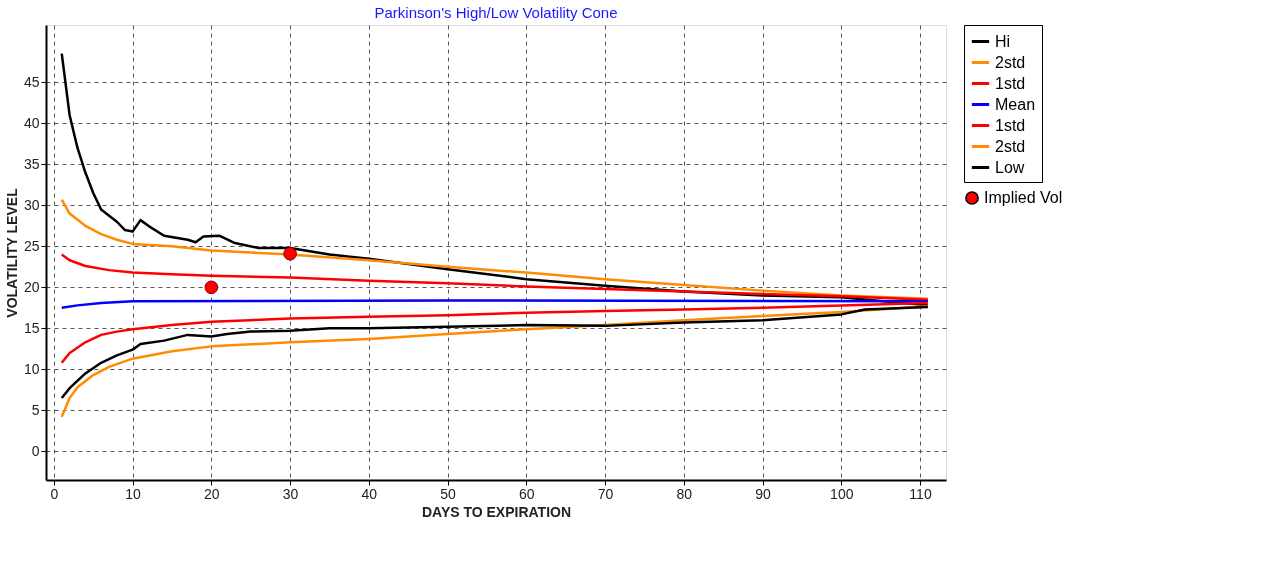 The width and height of the screenshot is (1283, 583). I want to click on y-tick-label: 15, so click(31, 327).